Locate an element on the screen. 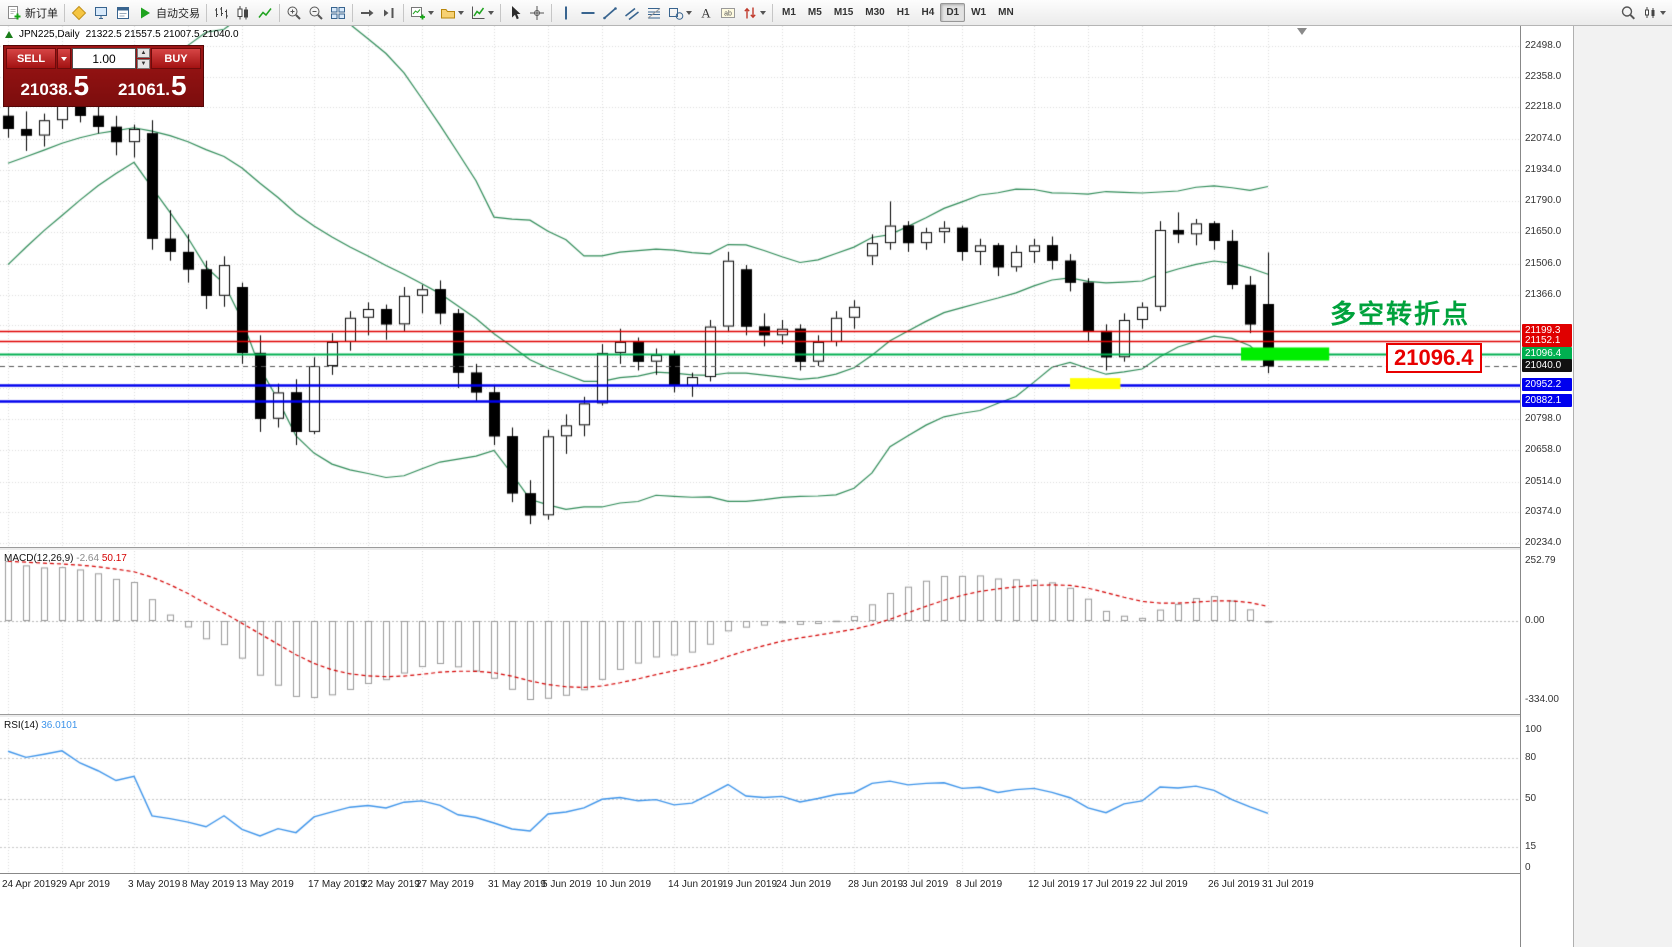 This screenshot has height=947, width=1672. timeframe-button-m15: M15 is located at coordinates (843, 12).